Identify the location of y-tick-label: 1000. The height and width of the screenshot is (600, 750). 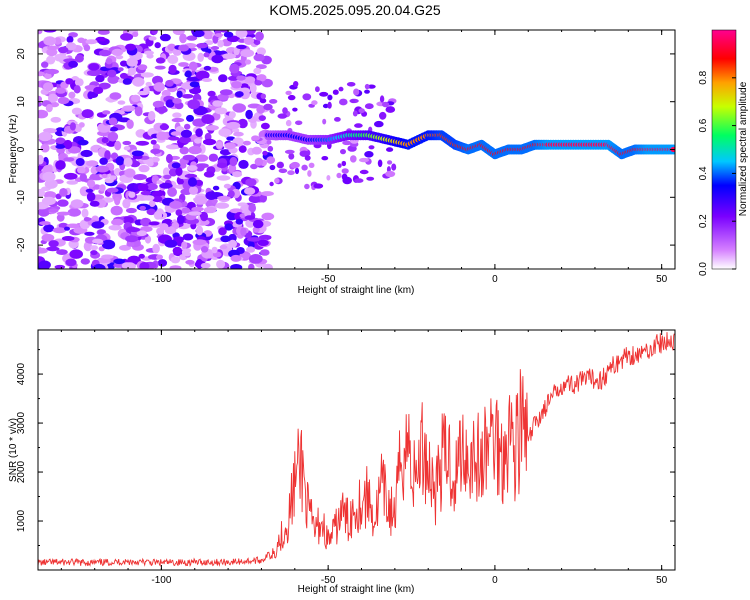
(21, 520).